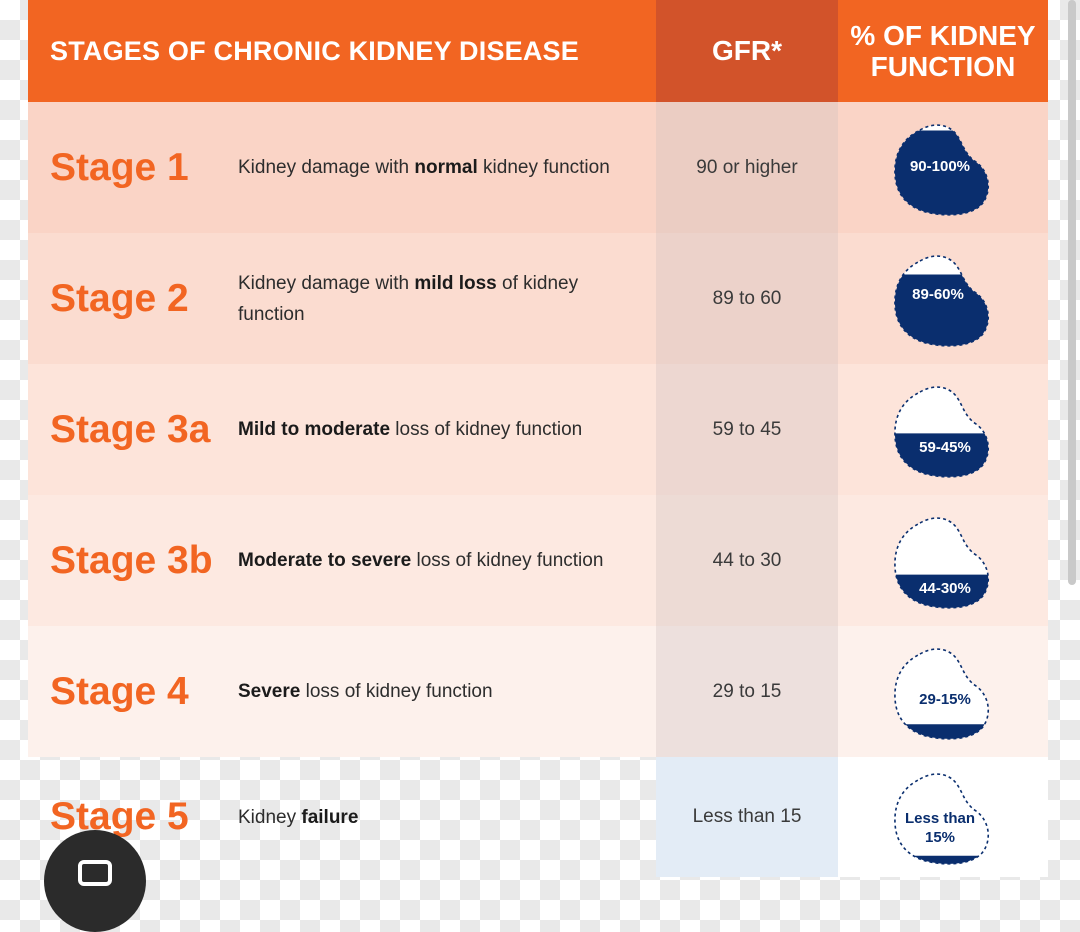  Describe the element at coordinates (943, 66) in the screenshot. I see `header-function-line2: FUNCTION` at that location.